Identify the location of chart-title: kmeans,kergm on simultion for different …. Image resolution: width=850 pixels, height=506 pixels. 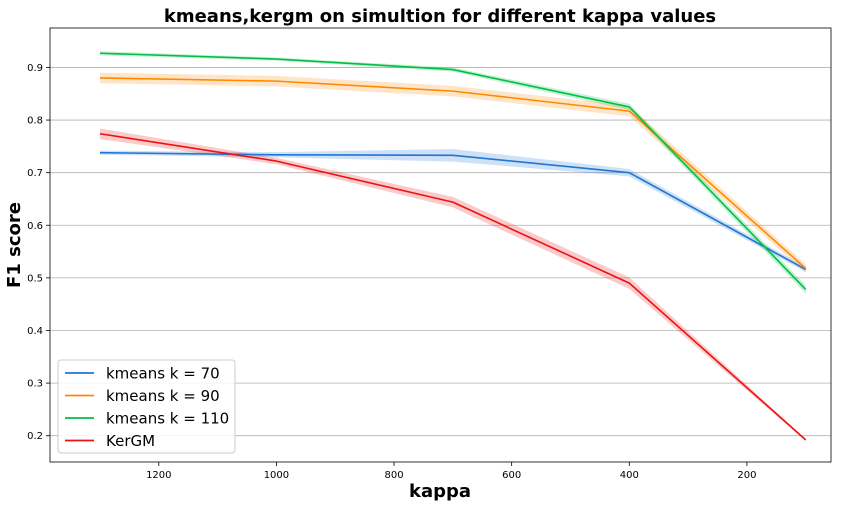
(440, 16).